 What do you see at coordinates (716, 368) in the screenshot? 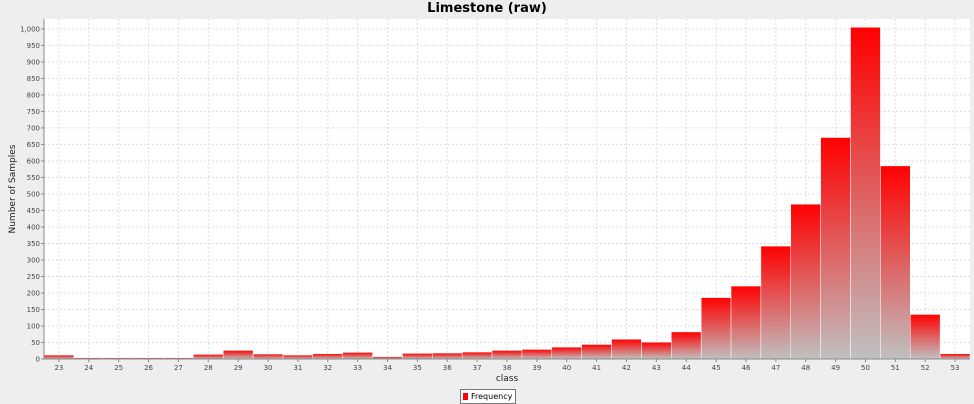
I see `x-tick-label: 45` at bounding box center [716, 368].